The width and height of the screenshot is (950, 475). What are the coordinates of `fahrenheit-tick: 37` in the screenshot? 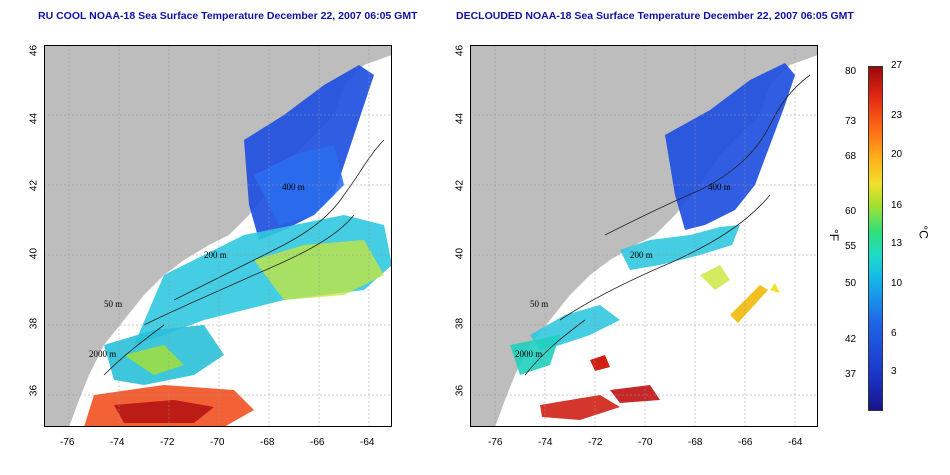 It's located at (851, 374).